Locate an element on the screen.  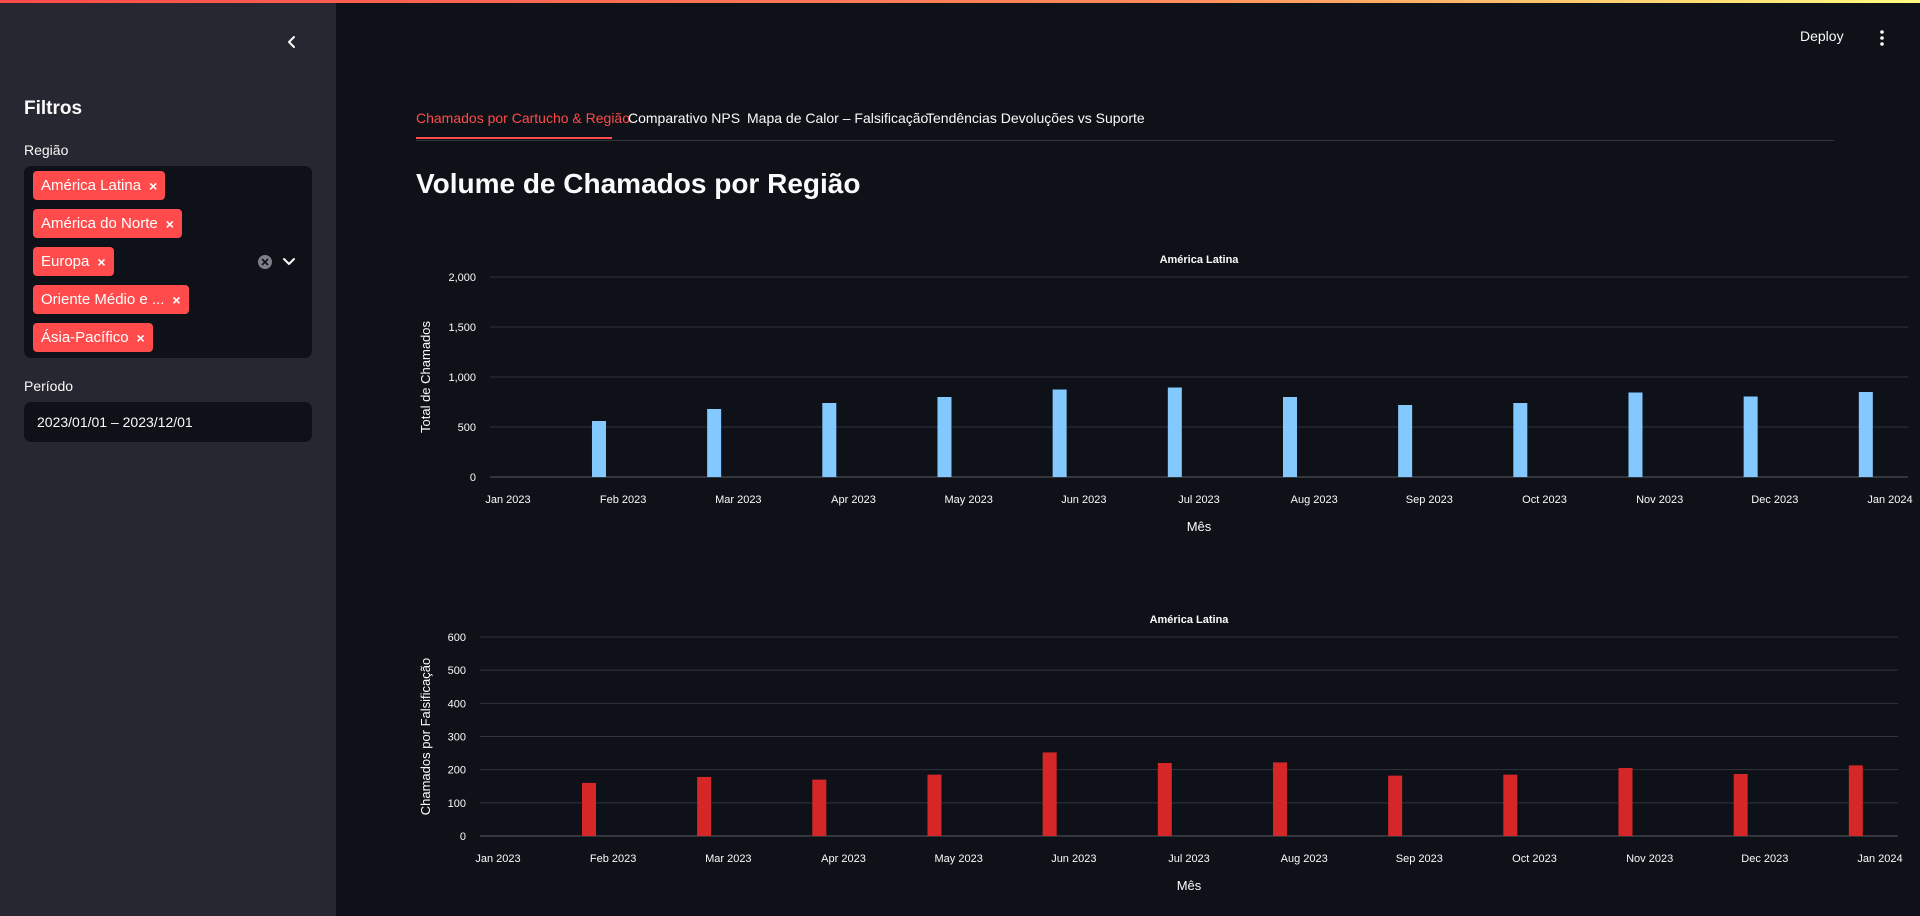
tab-chamados-cartucho-regiao: Chamados por Cartucho & Região is located at coordinates (523, 118).